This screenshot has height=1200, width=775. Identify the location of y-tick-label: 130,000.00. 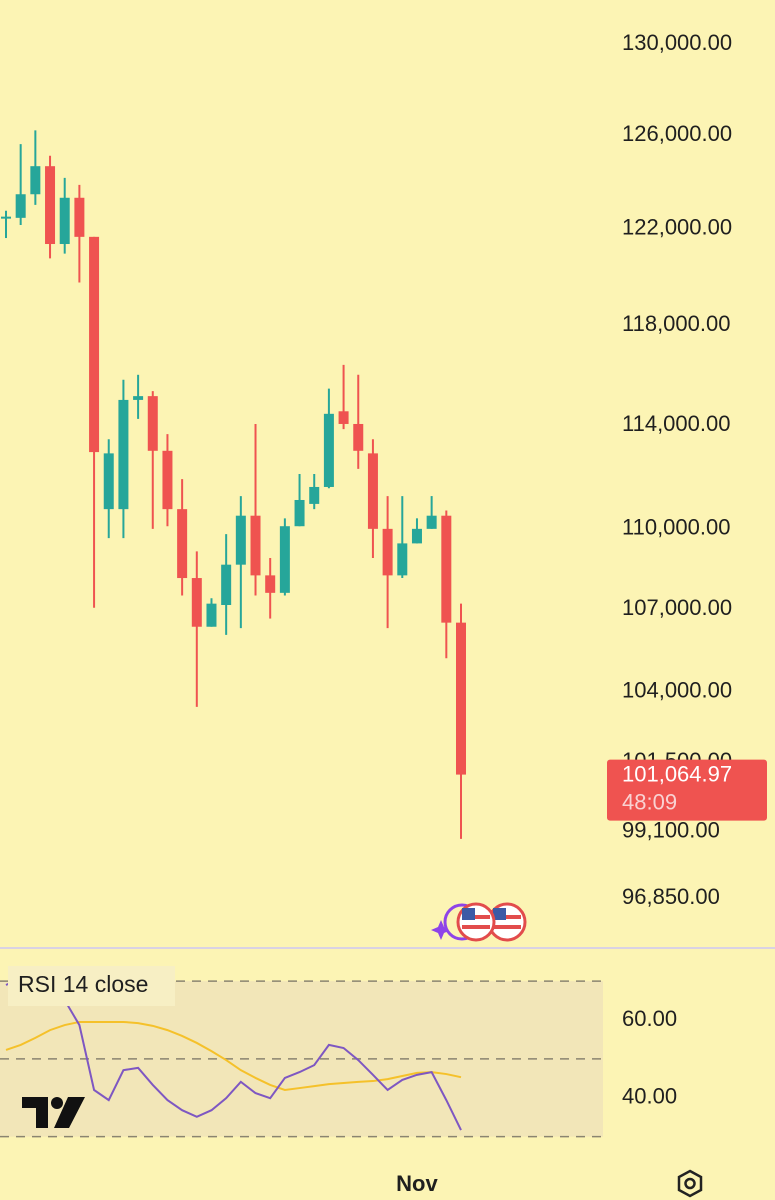
(677, 42).